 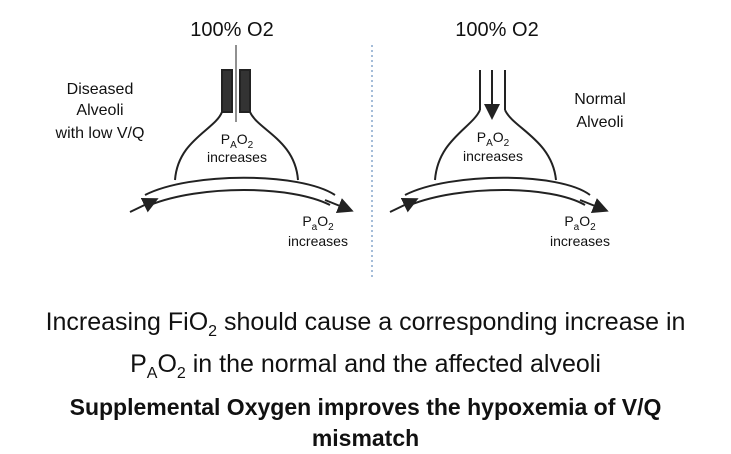 What do you see at coordinates (100, 133) in the screenshot?
I see `side-label: with low V/Q` at bounding box center [100, 133].